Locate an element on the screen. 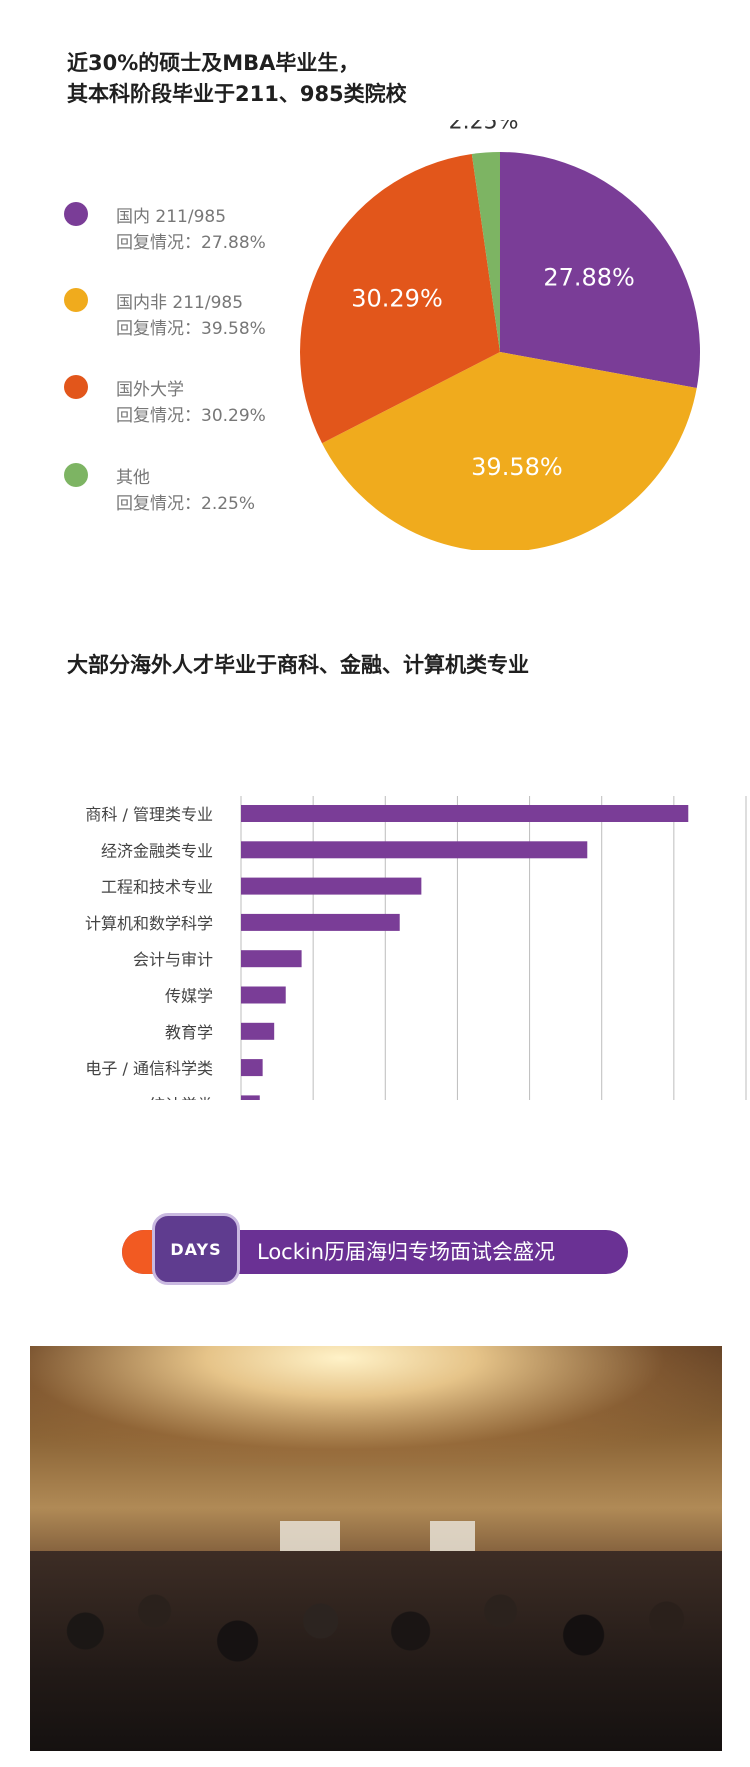 The width and height of the screenshot is (750, 1767). category-label: 会计与审计 is located at coordinates (173, 959).